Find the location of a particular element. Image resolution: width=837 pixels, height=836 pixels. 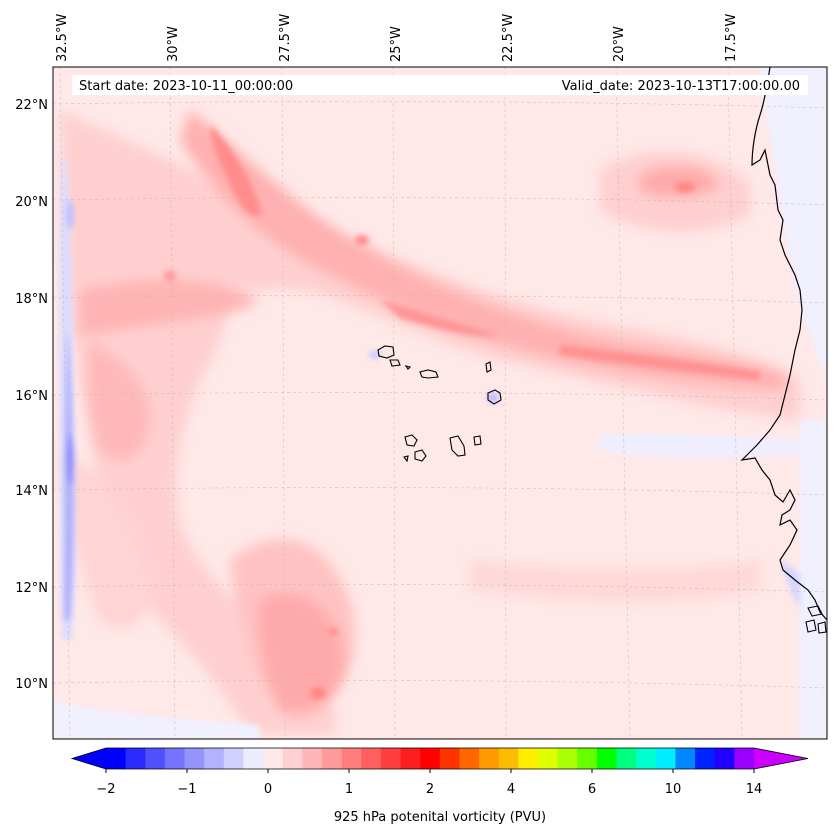

colorbar-tick-label: 2 is located at coordinates (430, 789).